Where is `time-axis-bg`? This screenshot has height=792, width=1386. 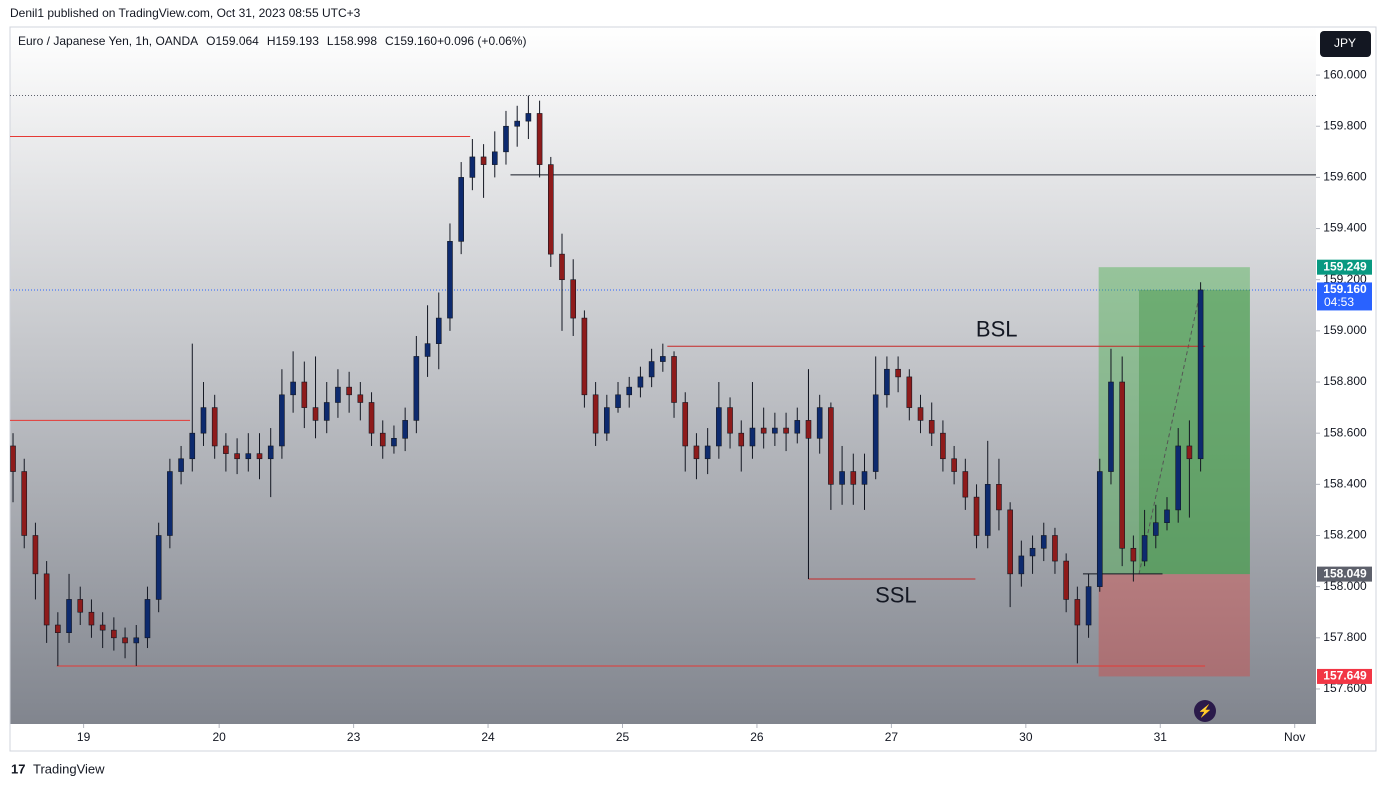
time-axis-bg is located at coordinates (663, 737).